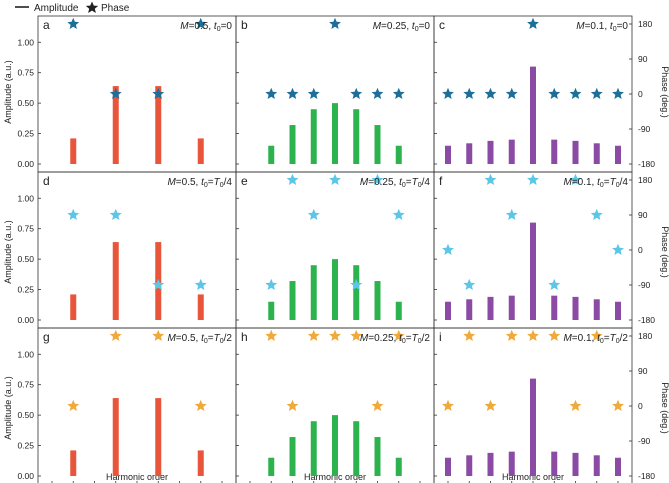 This screenshot has width=669, height=483. Describe the element at coordinates (199, 339) in the screenshot. I see `panel-title: M=0.5, t0=T0/2` at that location.